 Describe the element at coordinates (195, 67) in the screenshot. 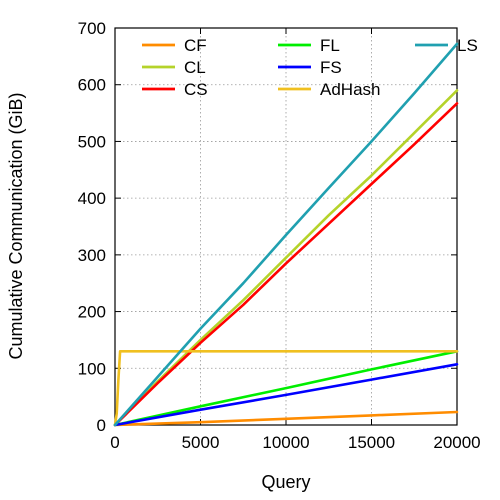

I see `legend-label-cl: CL` at that location.